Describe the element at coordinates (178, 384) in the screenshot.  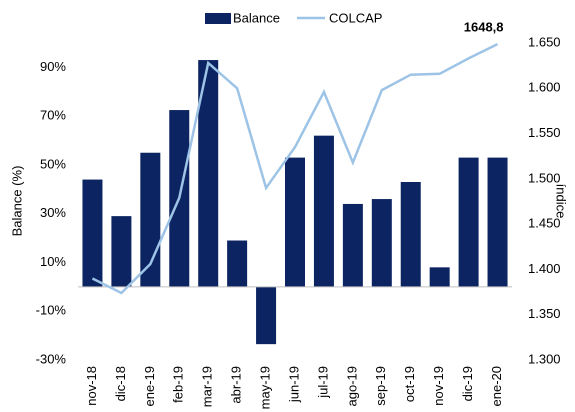
I see `x-tick-label: feb-19` at that location.